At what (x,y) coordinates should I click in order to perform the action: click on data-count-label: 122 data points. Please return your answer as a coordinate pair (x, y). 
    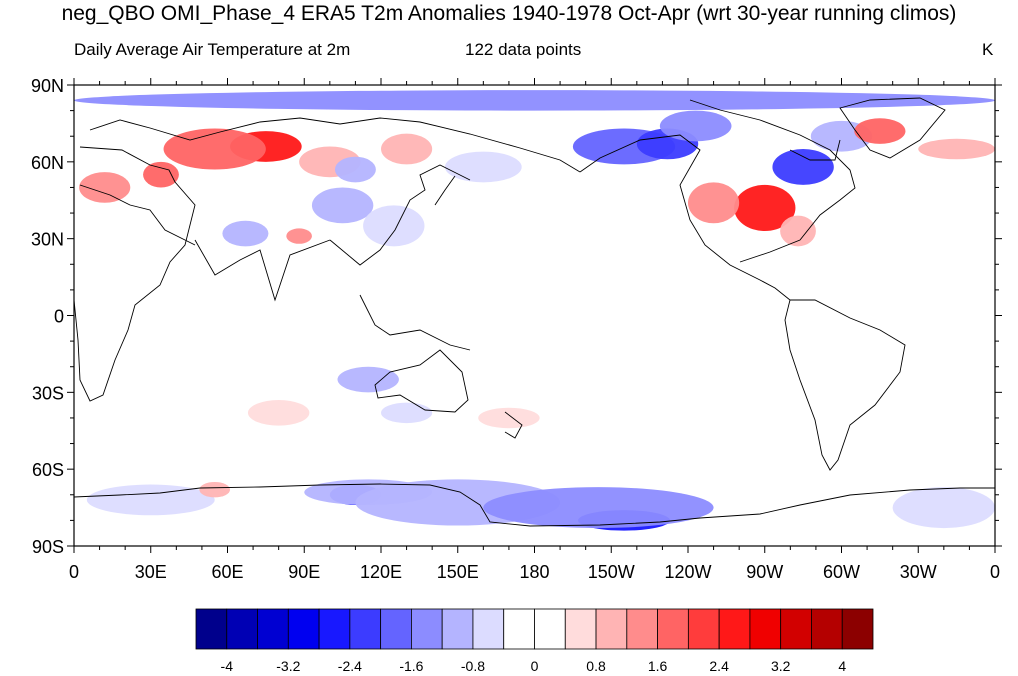
    Looking at the image, I should click on (523, 49).